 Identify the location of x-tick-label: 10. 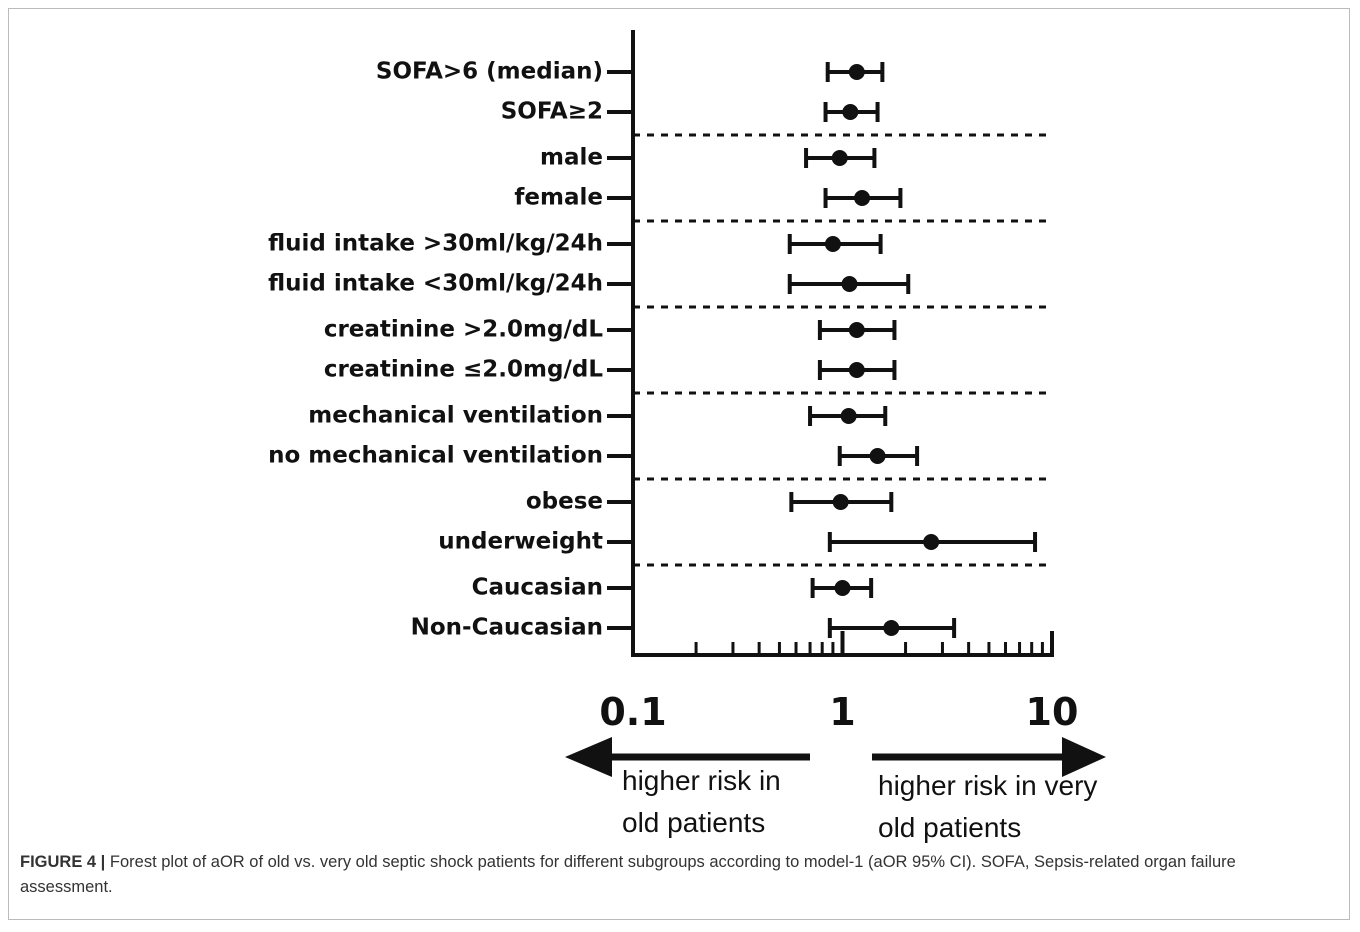
(1052, 712).